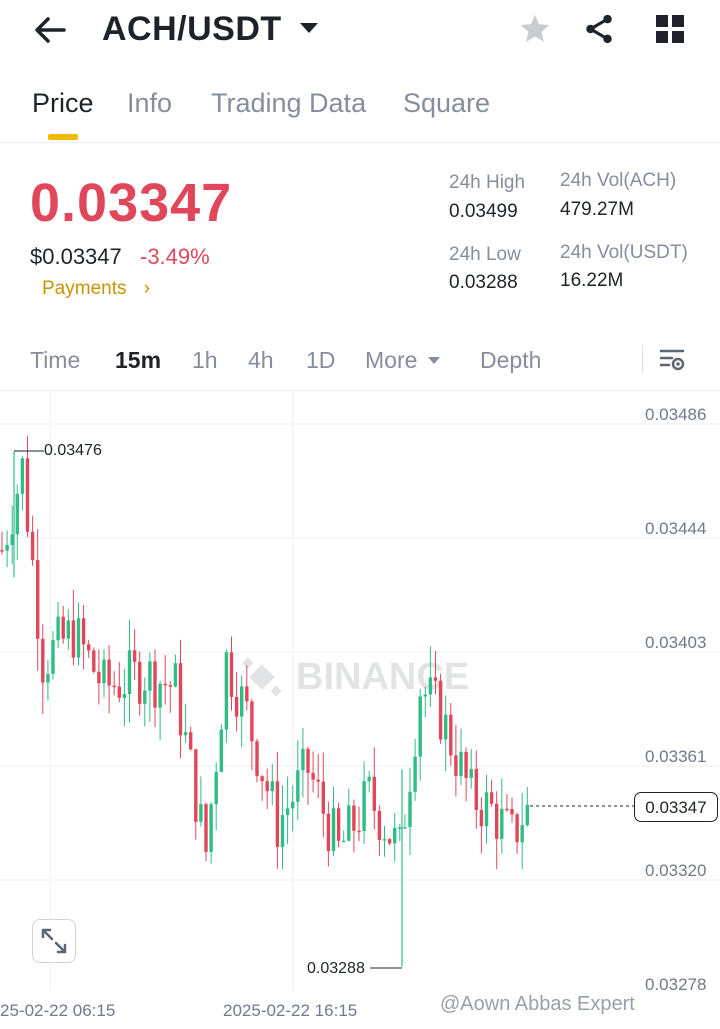  I want to click on tab-square: Square, so click(447, 103).